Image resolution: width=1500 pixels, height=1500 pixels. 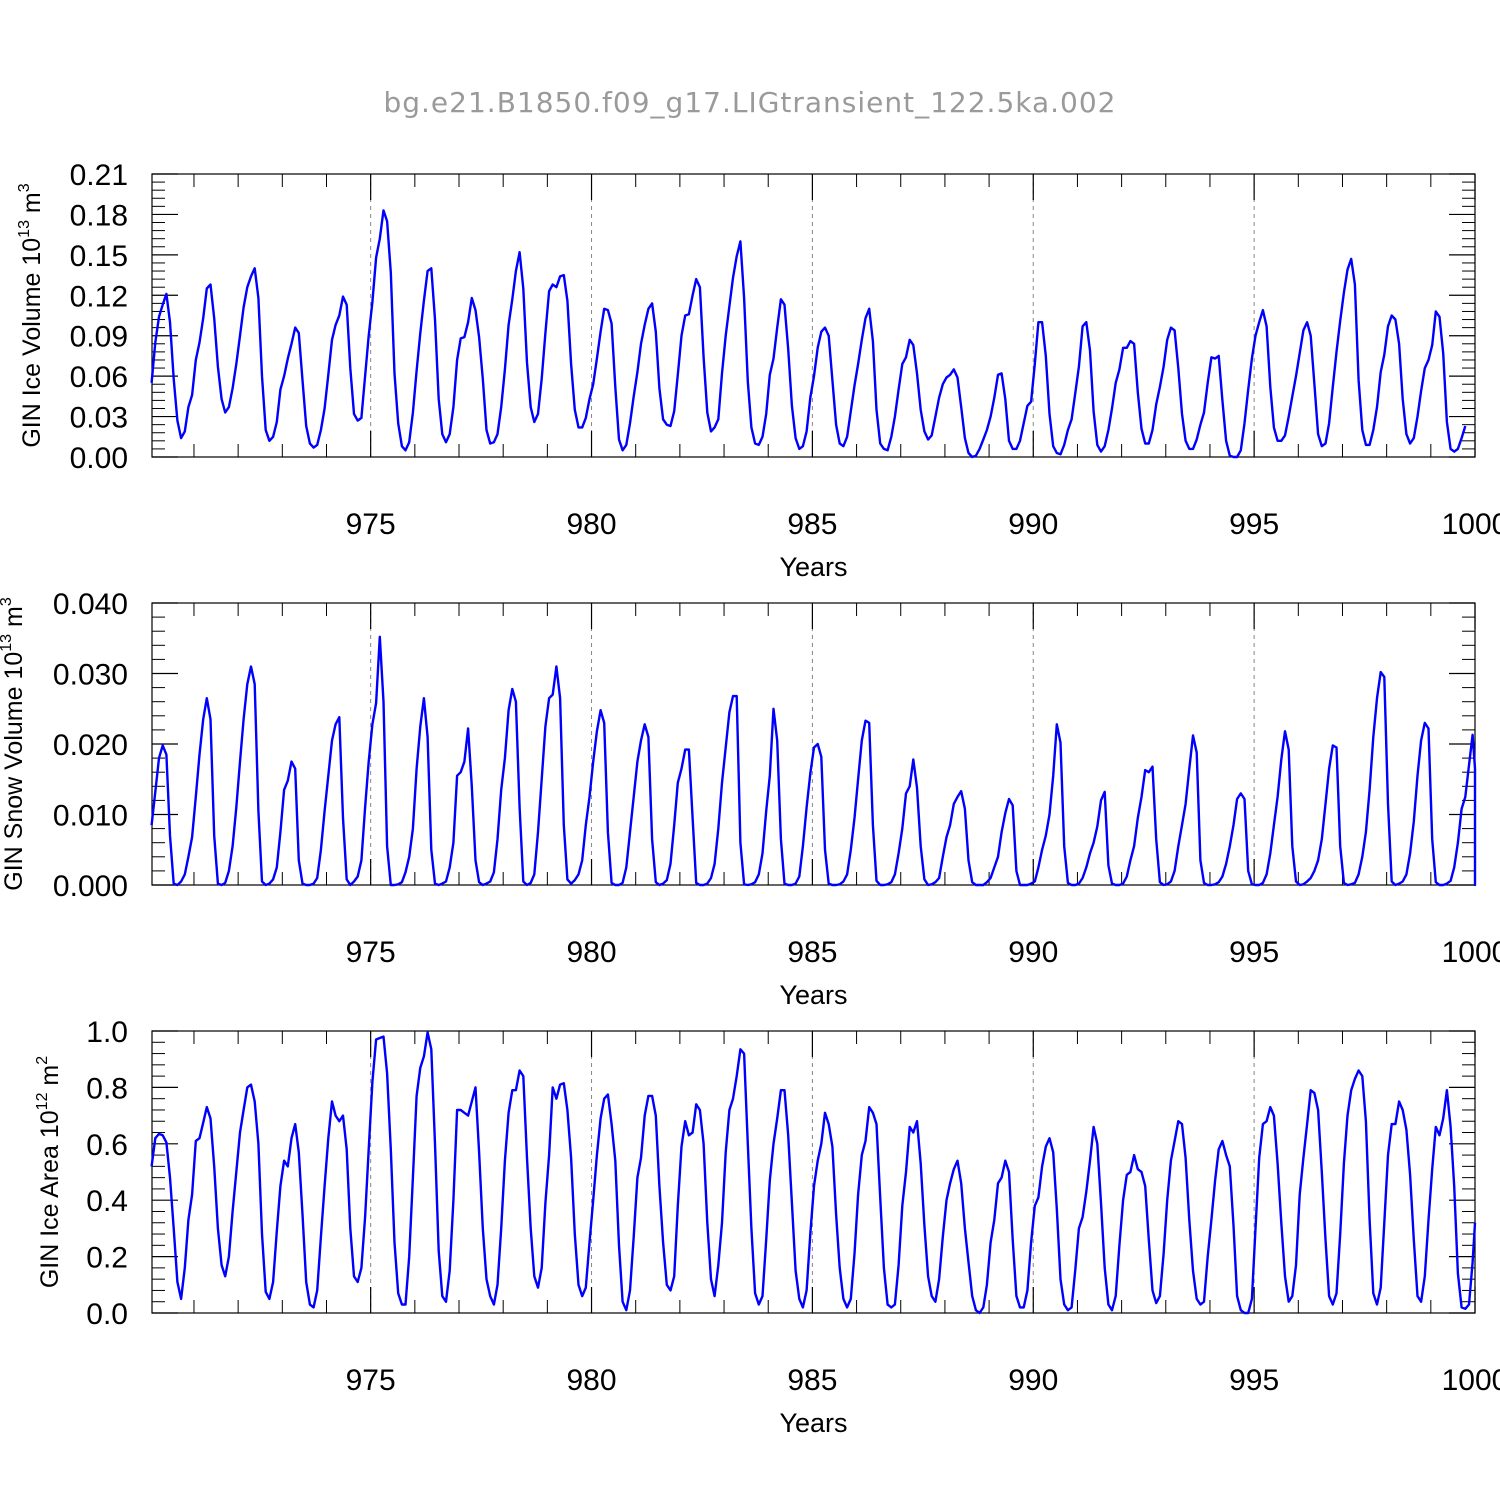 I want to click on y-tick-label: 1.0, so click(x=107, y=1032).